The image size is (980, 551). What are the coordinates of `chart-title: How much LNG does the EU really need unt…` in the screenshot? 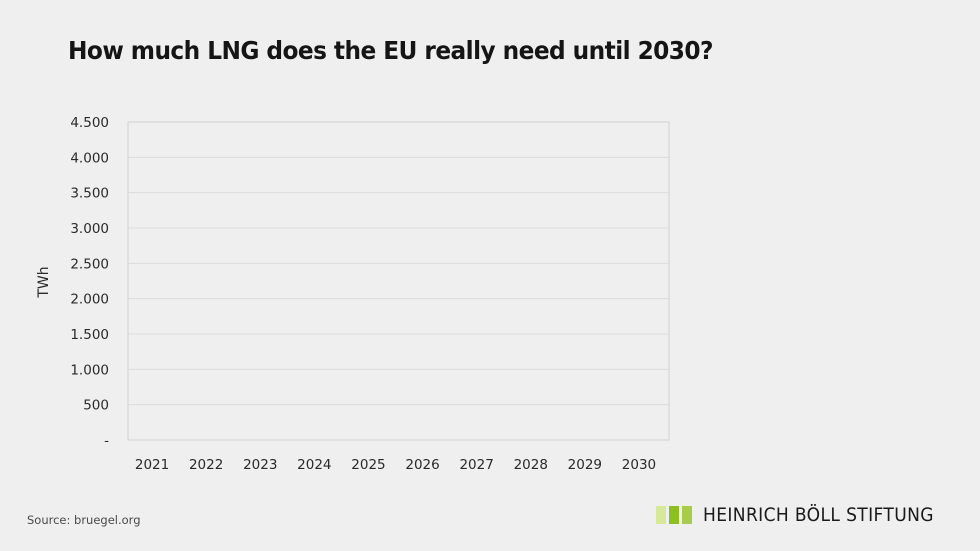 It's located at (391, 50).